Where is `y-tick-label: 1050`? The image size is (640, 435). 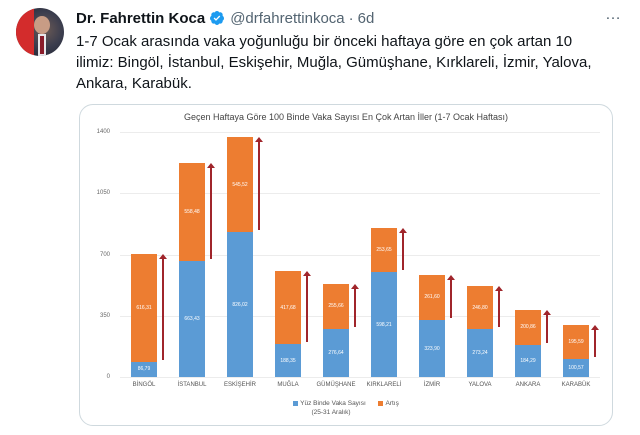
y-tick-label: 1050 is located at coordinates (103, 193).